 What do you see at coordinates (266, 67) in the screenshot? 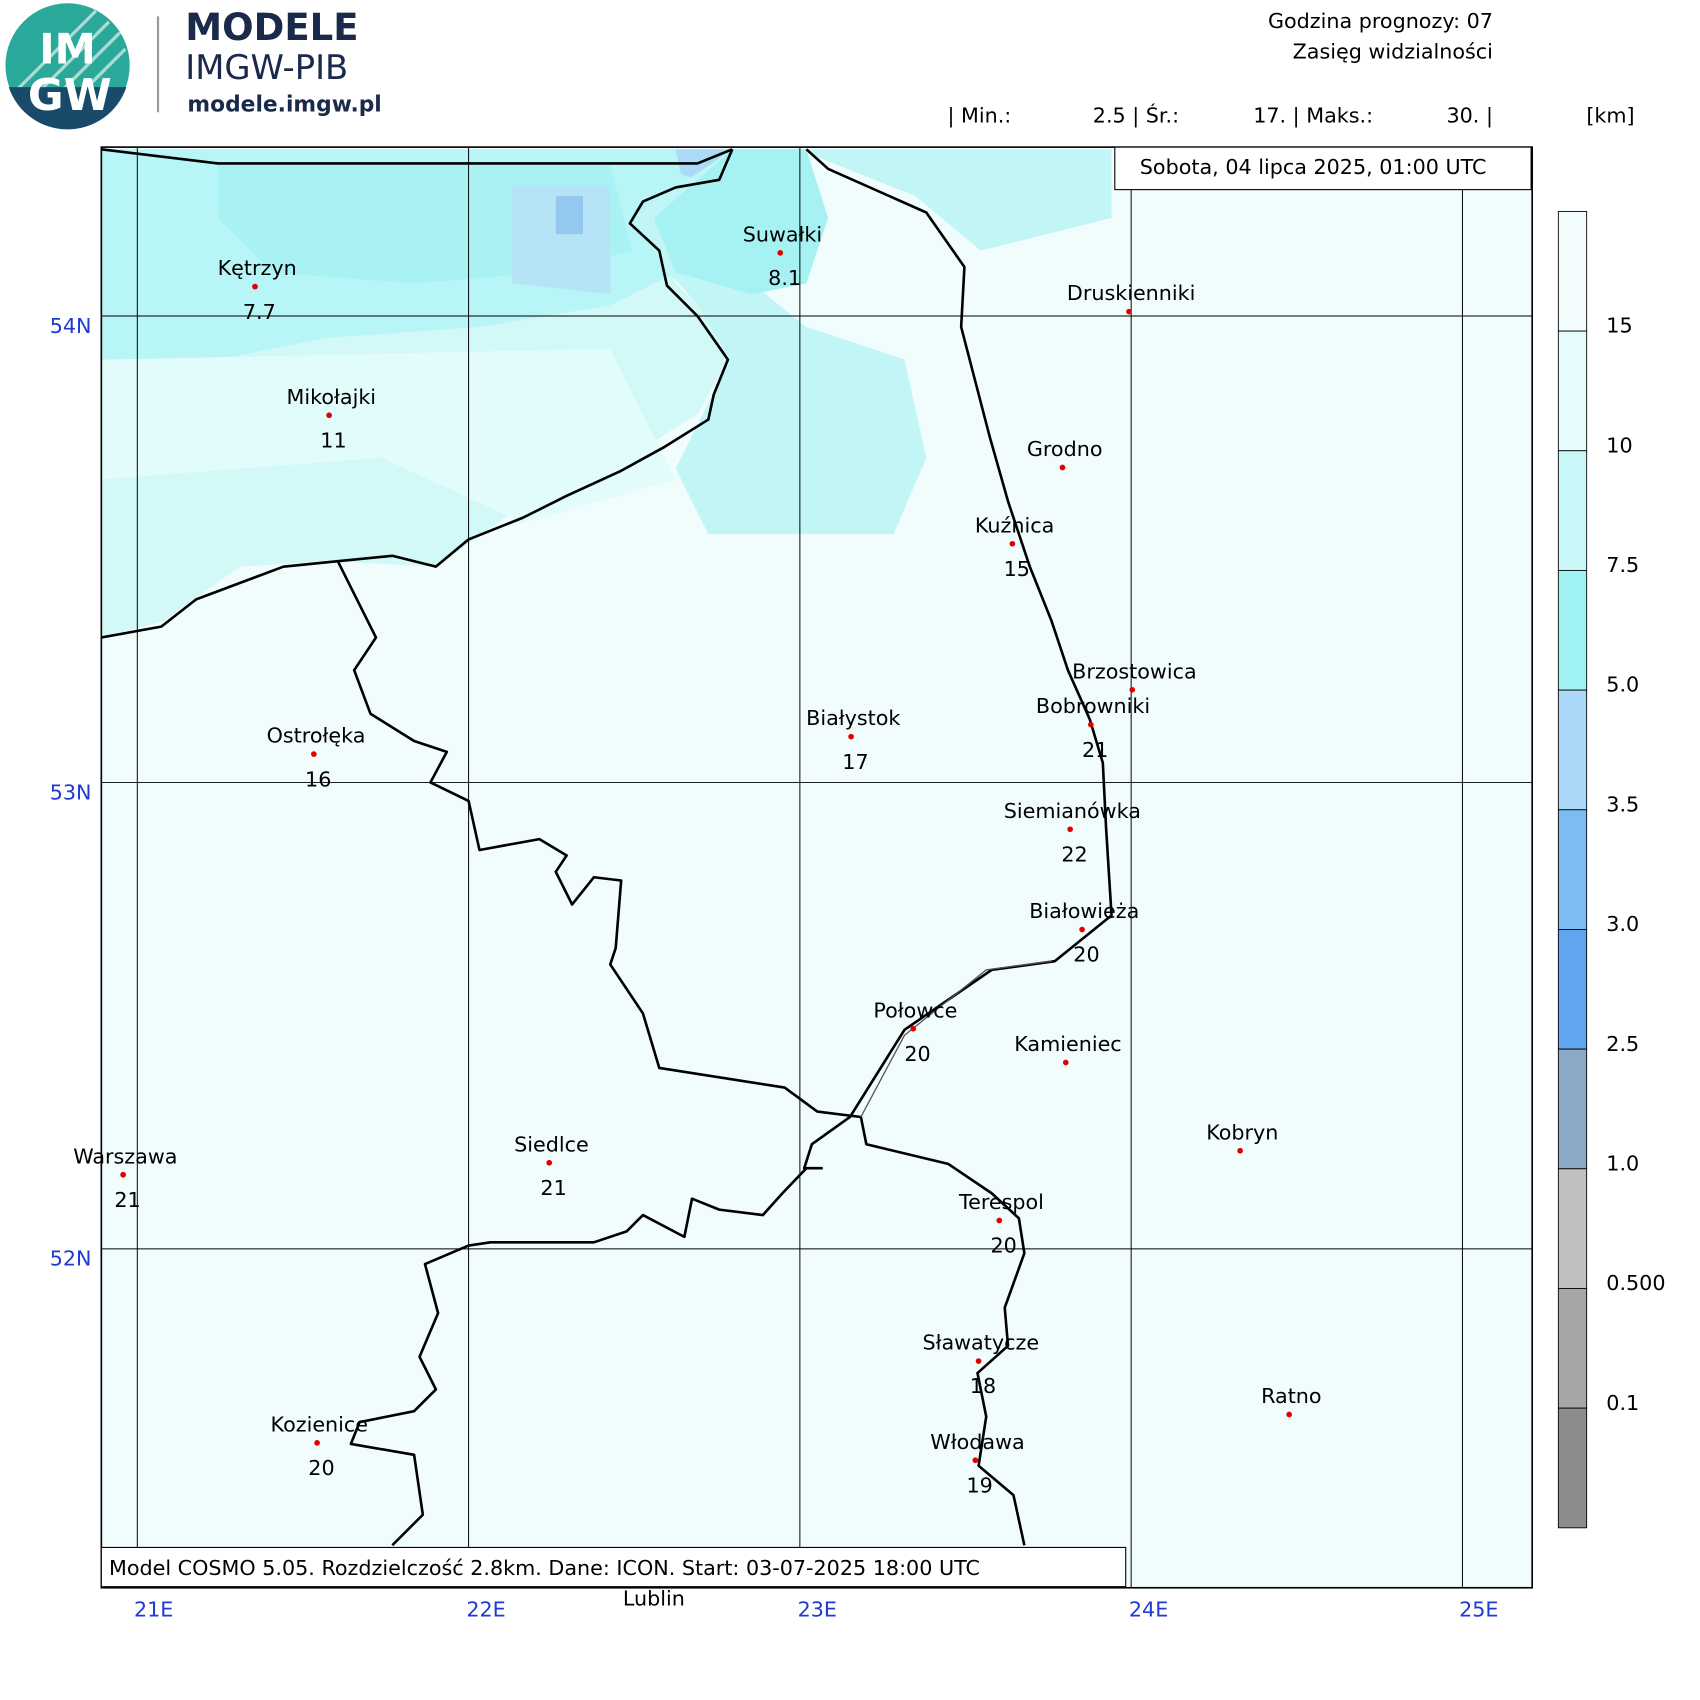
I see `org: IMGW-PIB` at bounding box center [266, 67].